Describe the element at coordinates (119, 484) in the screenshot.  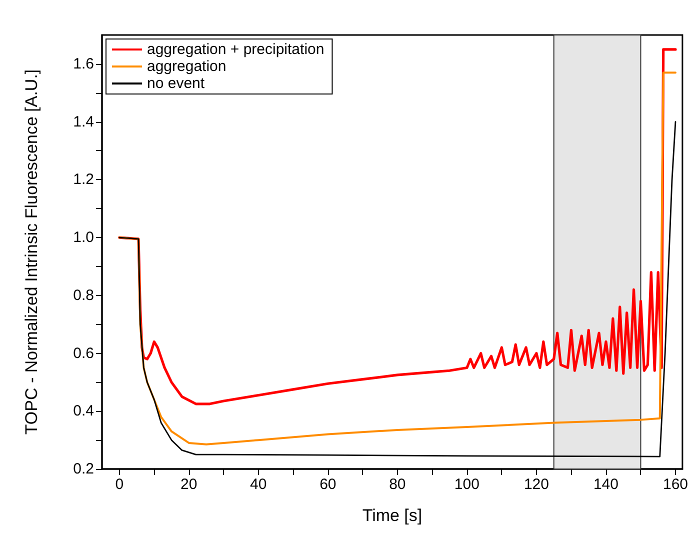
I see `x-tick-label: 0` at that location.